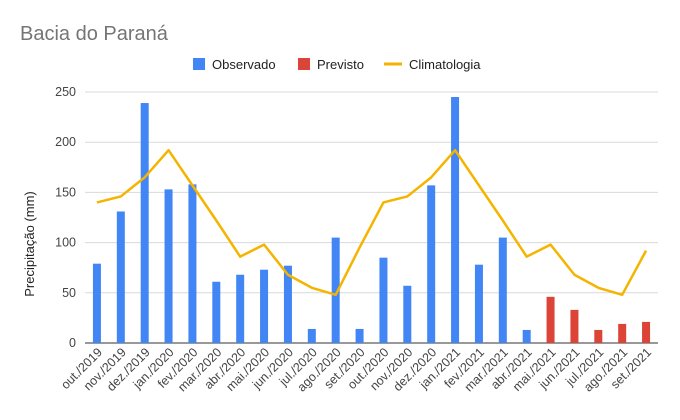 This screenshot has width=680, height=420. Describe the element at coordinates (445, 64) in the screenshot. I see `legend-label-climatologia: Climatologia` at that location.